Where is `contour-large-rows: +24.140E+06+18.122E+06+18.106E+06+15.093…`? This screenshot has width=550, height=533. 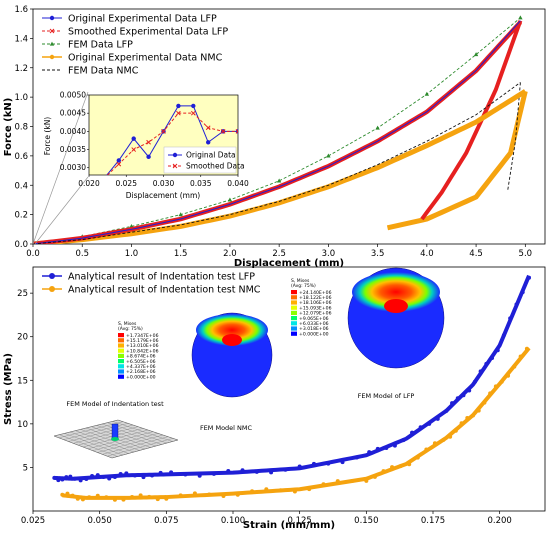
contour-large-rows: +24.140E+06+18.122E+06+18.106E+06+15.093… is located at coordinates (311, 313).